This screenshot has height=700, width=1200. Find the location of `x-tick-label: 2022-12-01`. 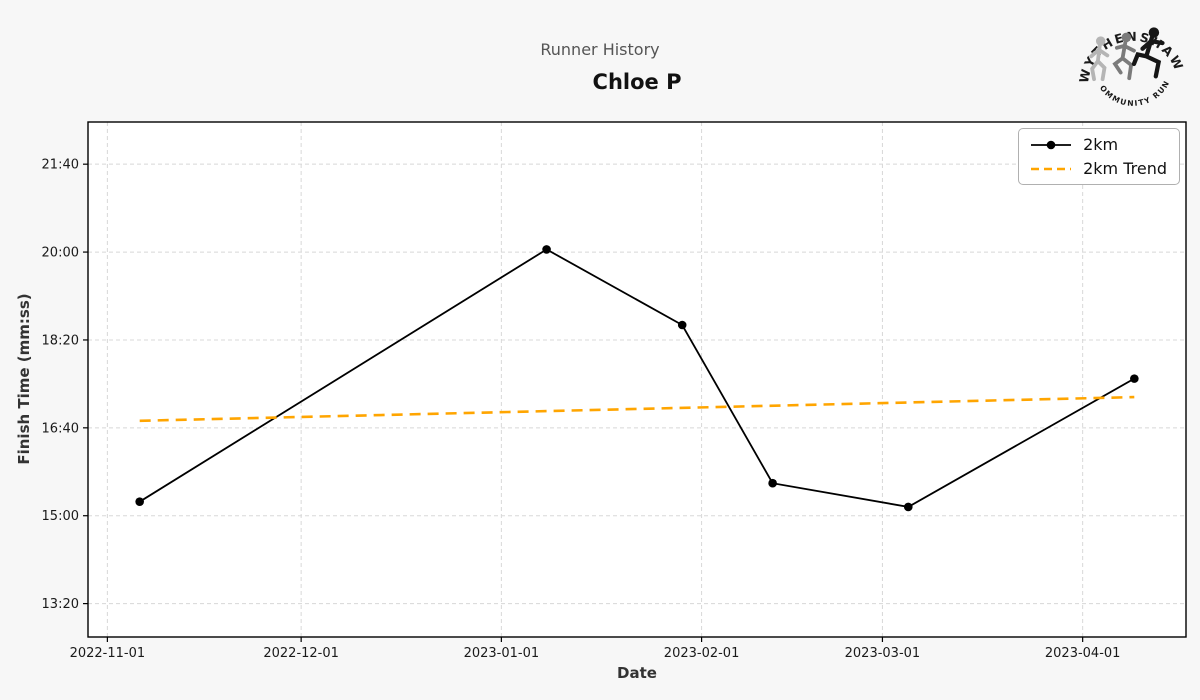

x-tick-label: 2022-12-01 is located at coordinates (301, 653).